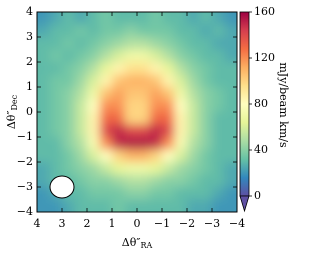 This screenshot has width=320, height=257. I want to click on colorbar-tick-label: 80, so click(261, 103).